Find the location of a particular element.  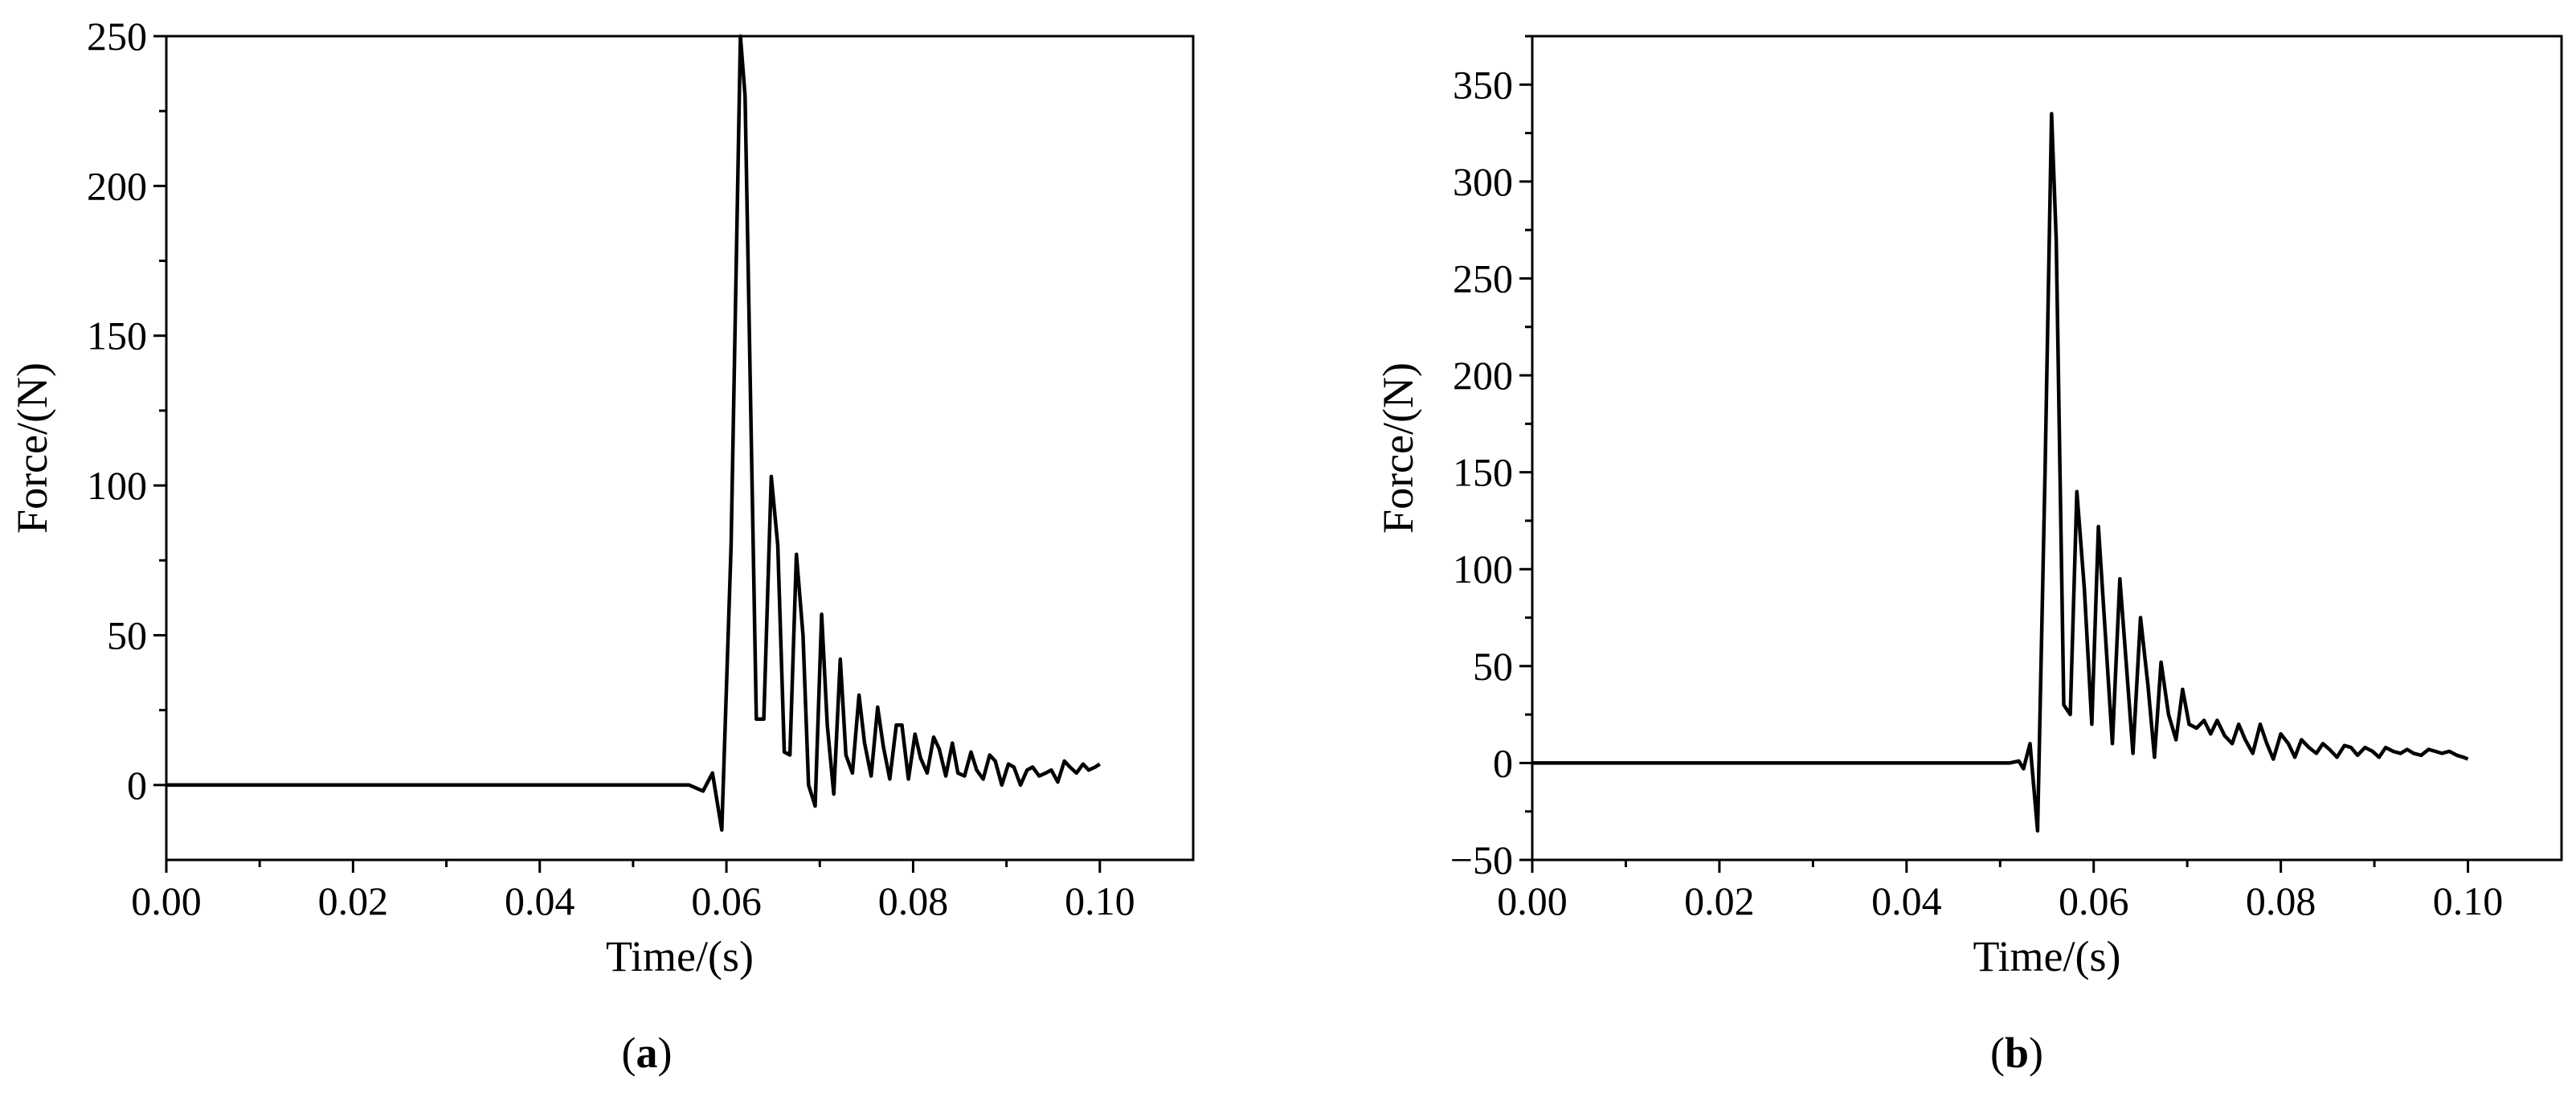

chart-a-y-tick-label: 0 is located at coordinates (137, 785).